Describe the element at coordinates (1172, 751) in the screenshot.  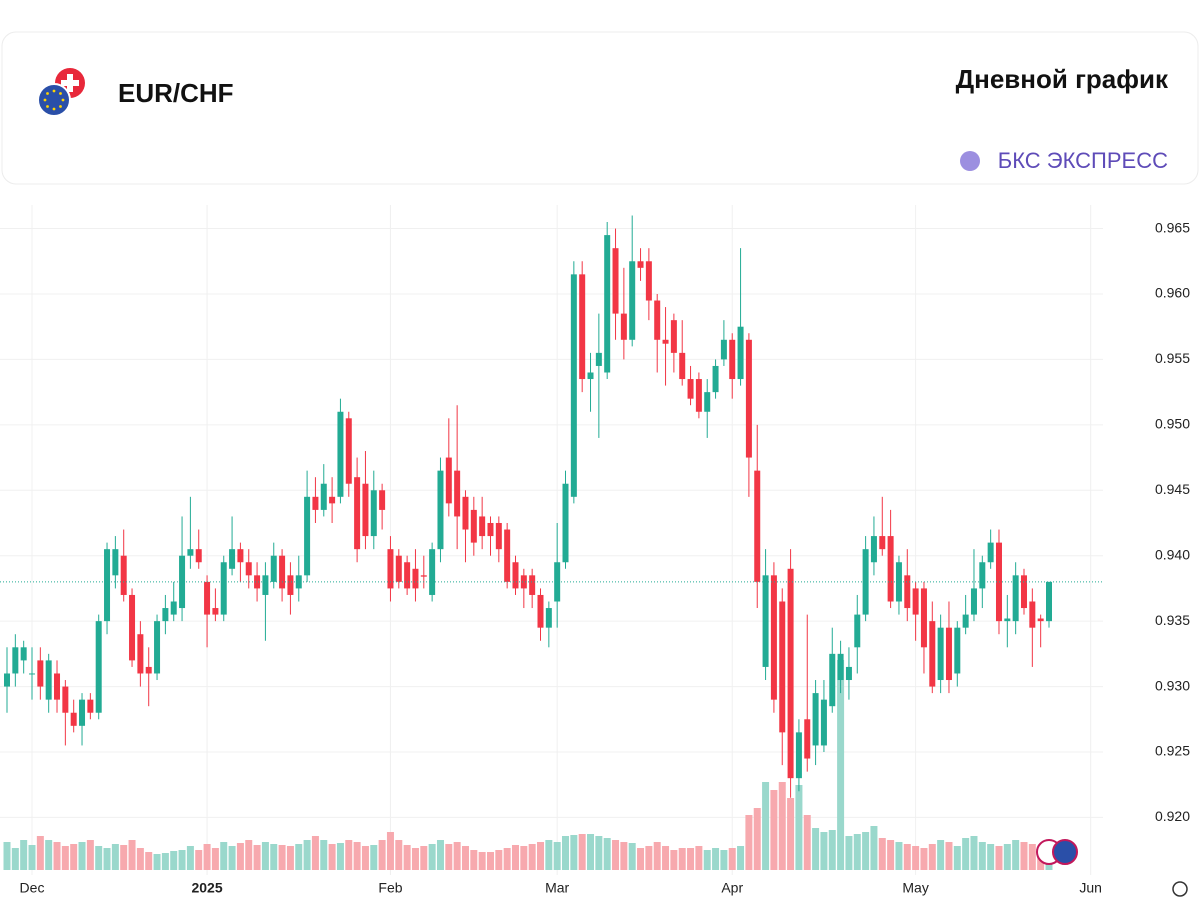
I see `y-tick-label: 0.925` at that location.